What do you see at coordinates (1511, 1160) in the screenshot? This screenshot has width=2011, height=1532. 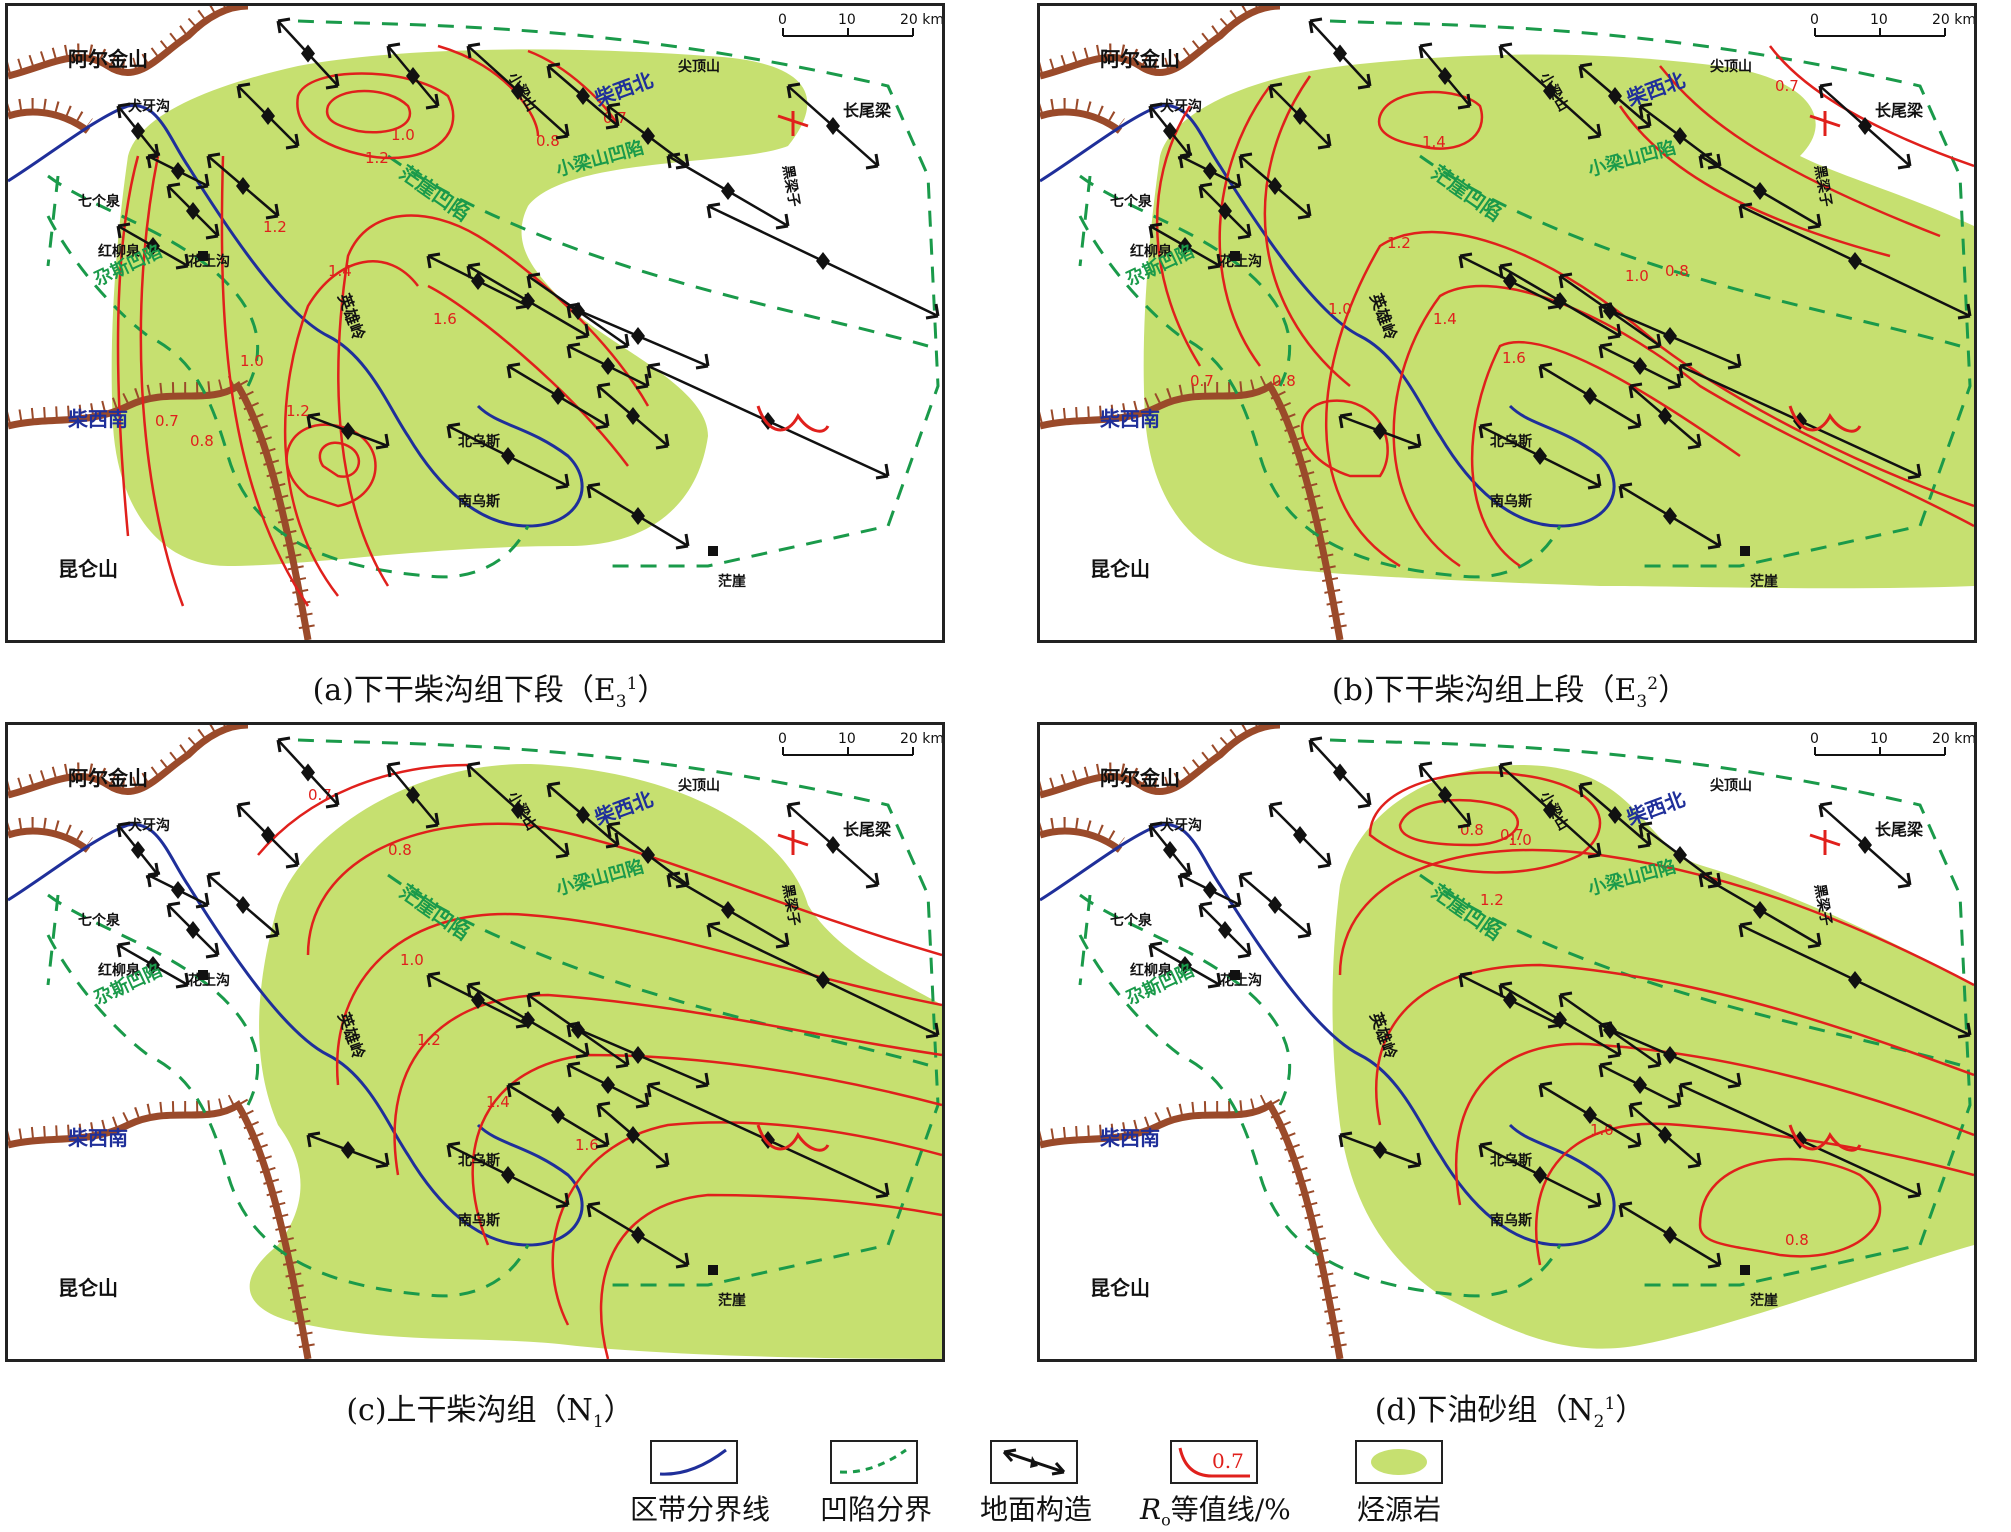 I see `label-beiwusi: 北乌斯` at bounding box center [1511, 1160].